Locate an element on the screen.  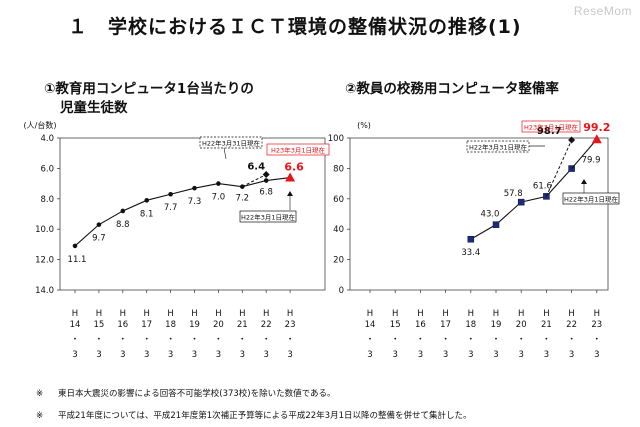
x-tick-year: 23 is located at coordinates (290, 325).